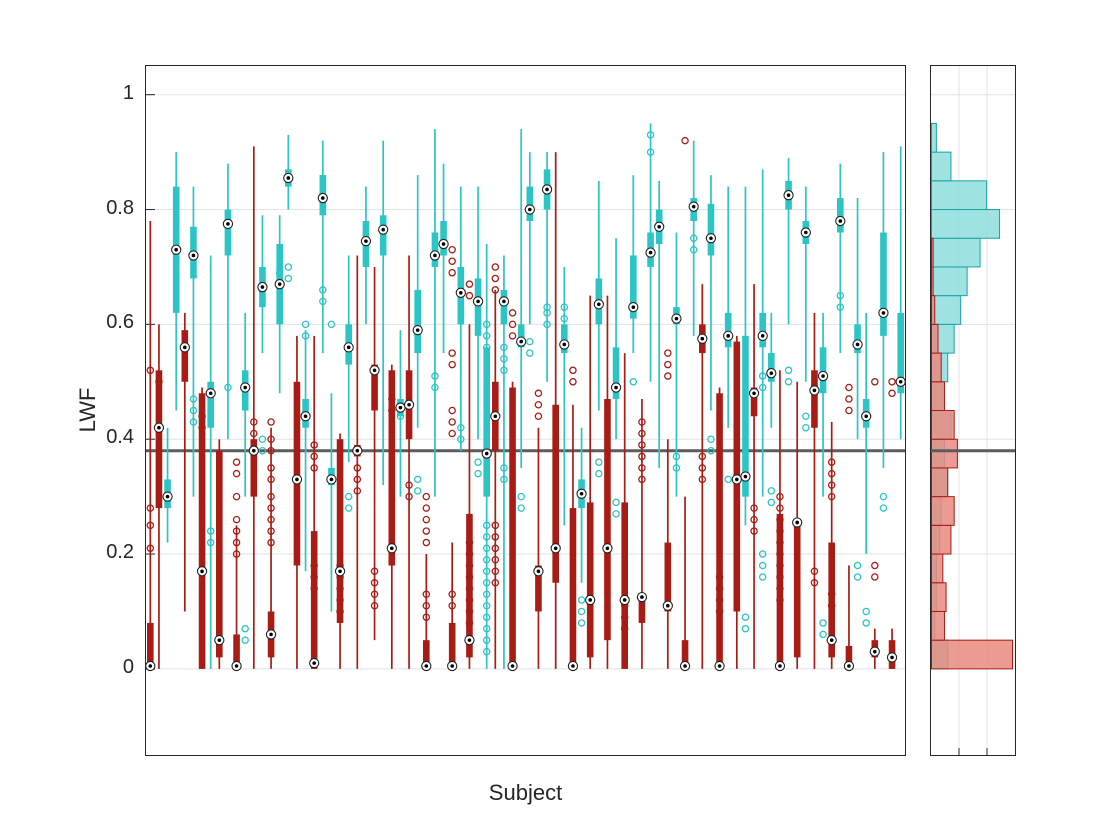 The width and height of the screenshot is (1120, 840). I want to click on y-tick-label: 0.4, so click(120, 437).